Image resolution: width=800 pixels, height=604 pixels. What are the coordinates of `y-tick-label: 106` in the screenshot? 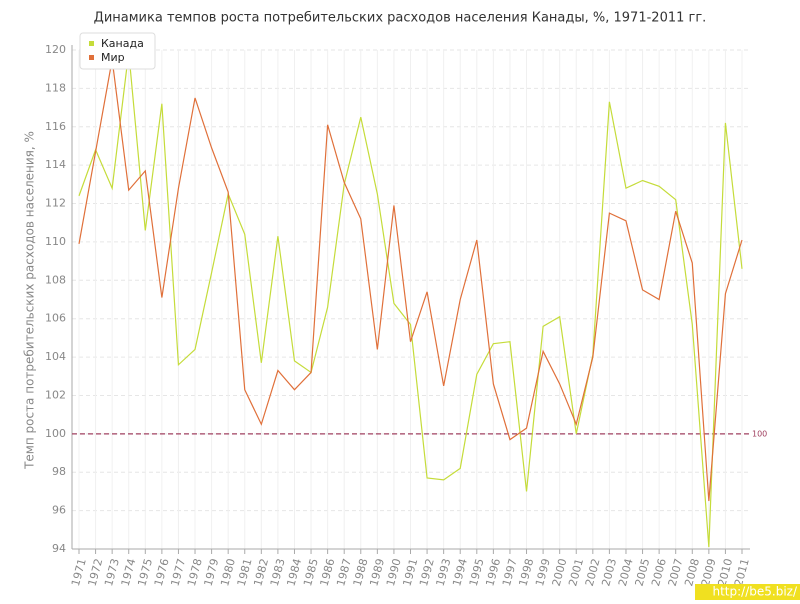 It's located at (55, 318).